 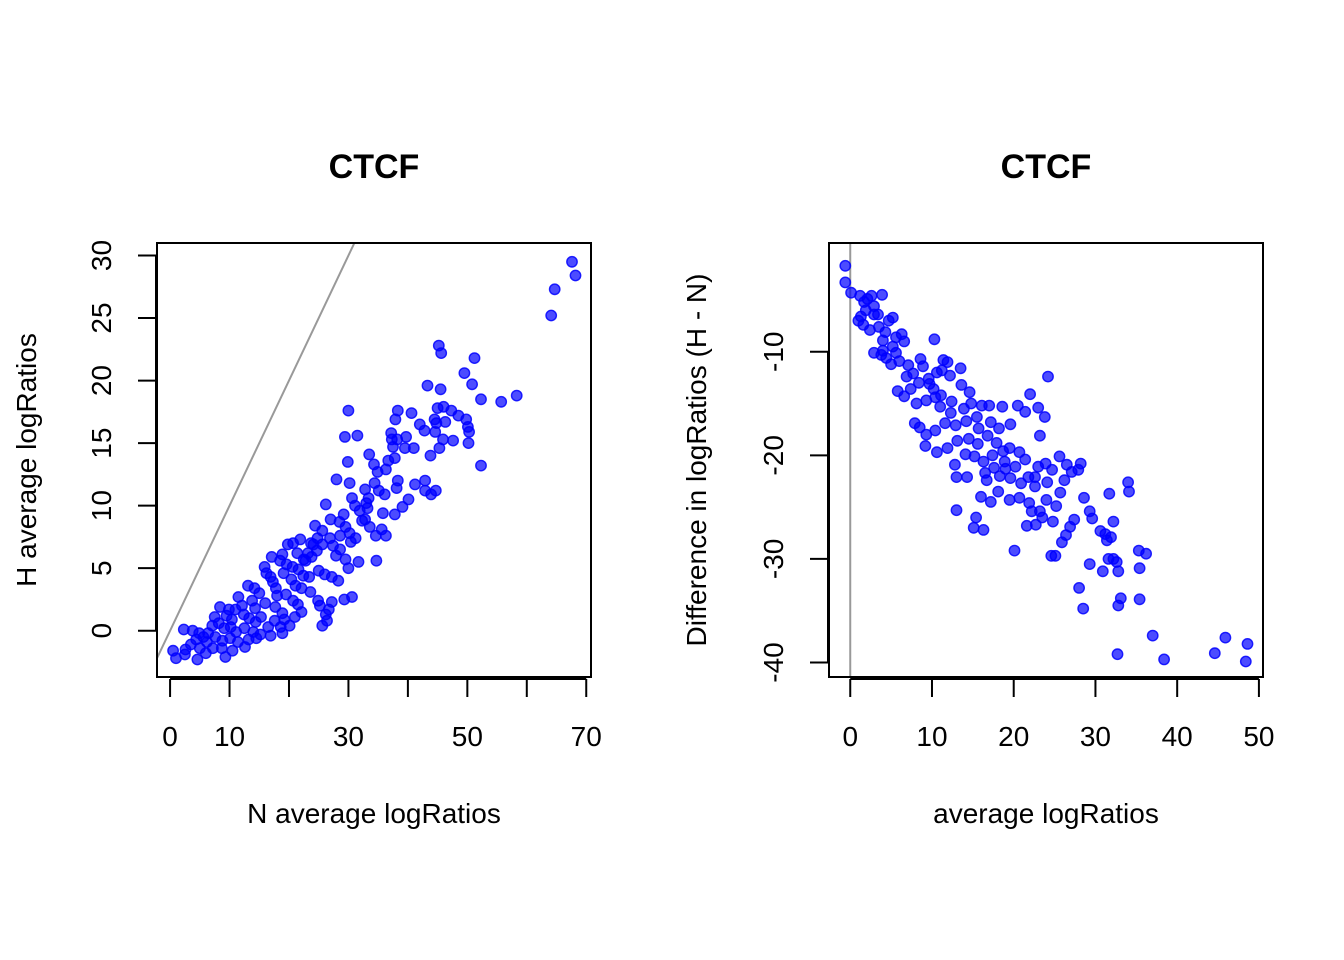 I want to click on x-tick-label: 20, so click(x=1013, y=736).